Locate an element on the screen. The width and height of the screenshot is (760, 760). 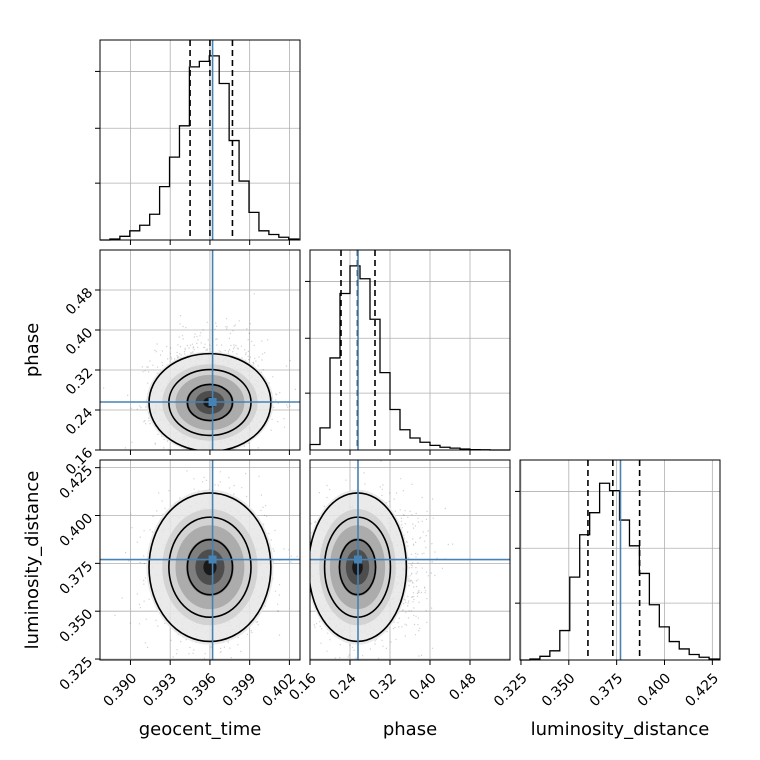
scatter-panel-geocent_time-luminosity_distance is located at coordinates (198, 562).